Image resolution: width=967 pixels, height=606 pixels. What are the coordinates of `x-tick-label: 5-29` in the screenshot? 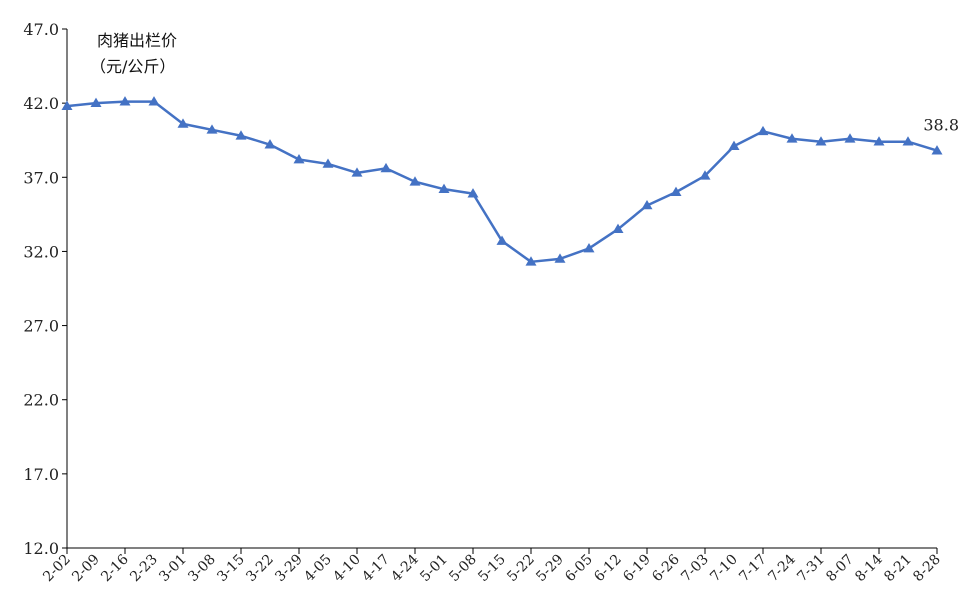 It's located at (550, 569).